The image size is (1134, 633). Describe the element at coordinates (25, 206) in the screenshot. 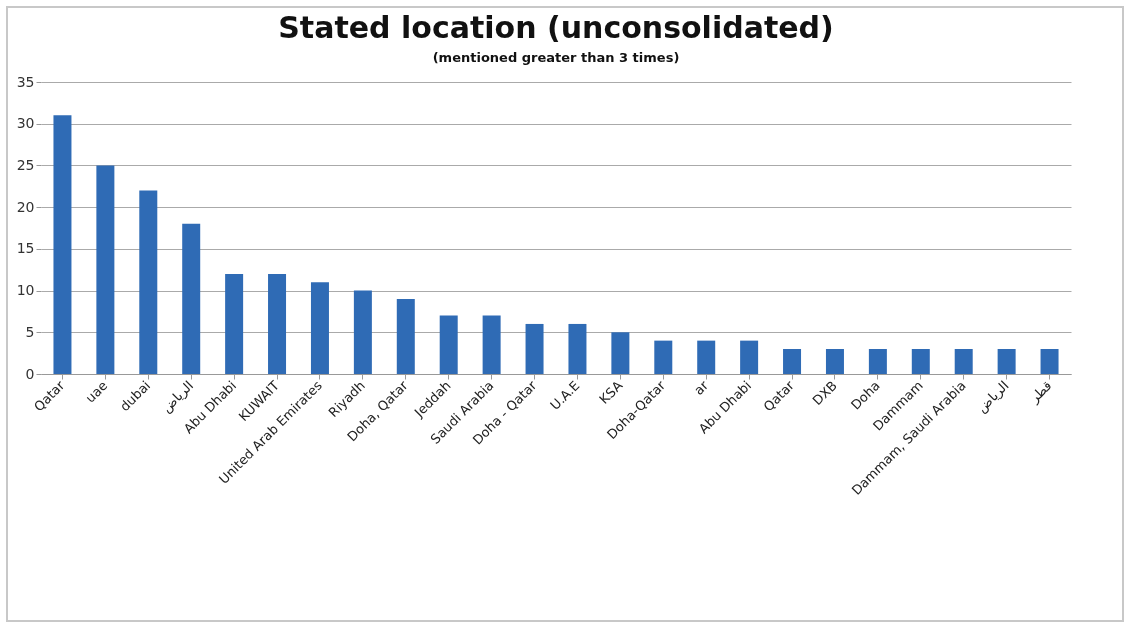

I see `y-tick-label: 20` at that location.